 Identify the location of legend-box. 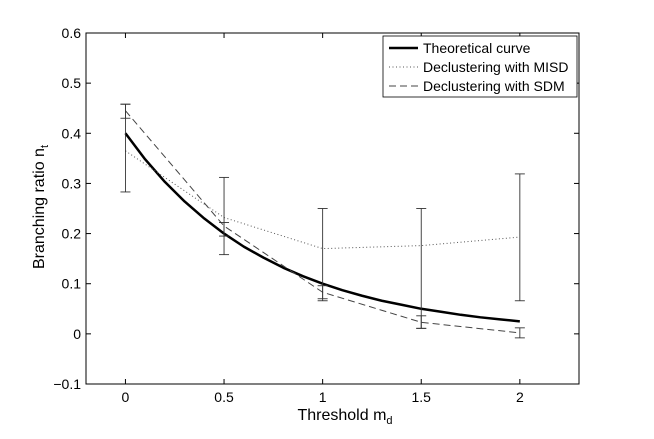
(480, 66).